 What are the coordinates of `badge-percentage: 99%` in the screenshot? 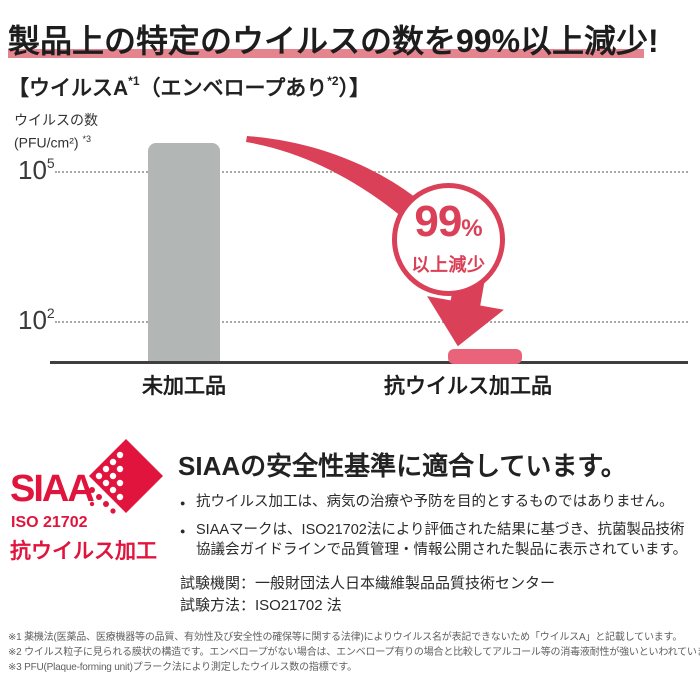 It's located at (448, 224).